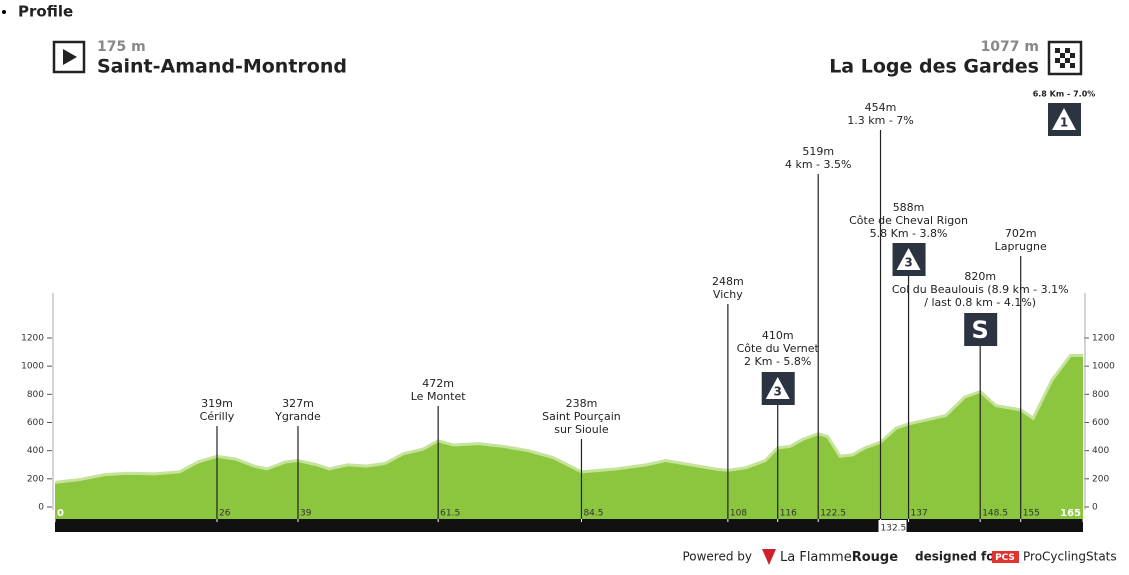 This screenshot has width=1129, height=575. What do you see at coordinates (908, 220) in the screenshot?
I see `annotation-label: Côte de Cheval Rigon` at bounding box center [908, 220].